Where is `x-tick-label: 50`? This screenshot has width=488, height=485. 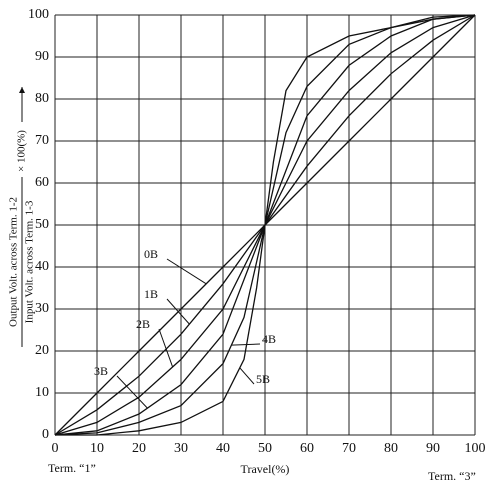 x-tick-label: 50 is located at coordinates (265, 448).